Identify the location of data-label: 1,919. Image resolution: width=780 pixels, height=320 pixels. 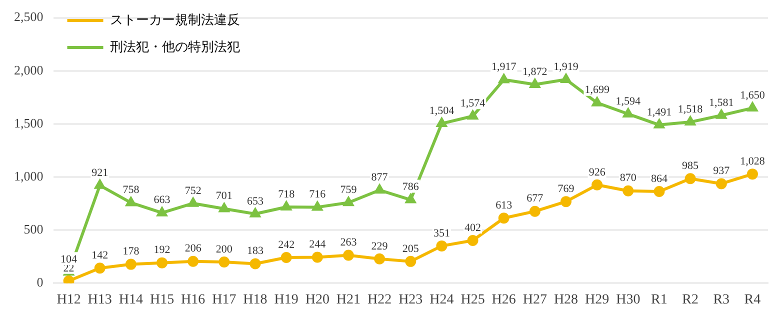
(566, 66).